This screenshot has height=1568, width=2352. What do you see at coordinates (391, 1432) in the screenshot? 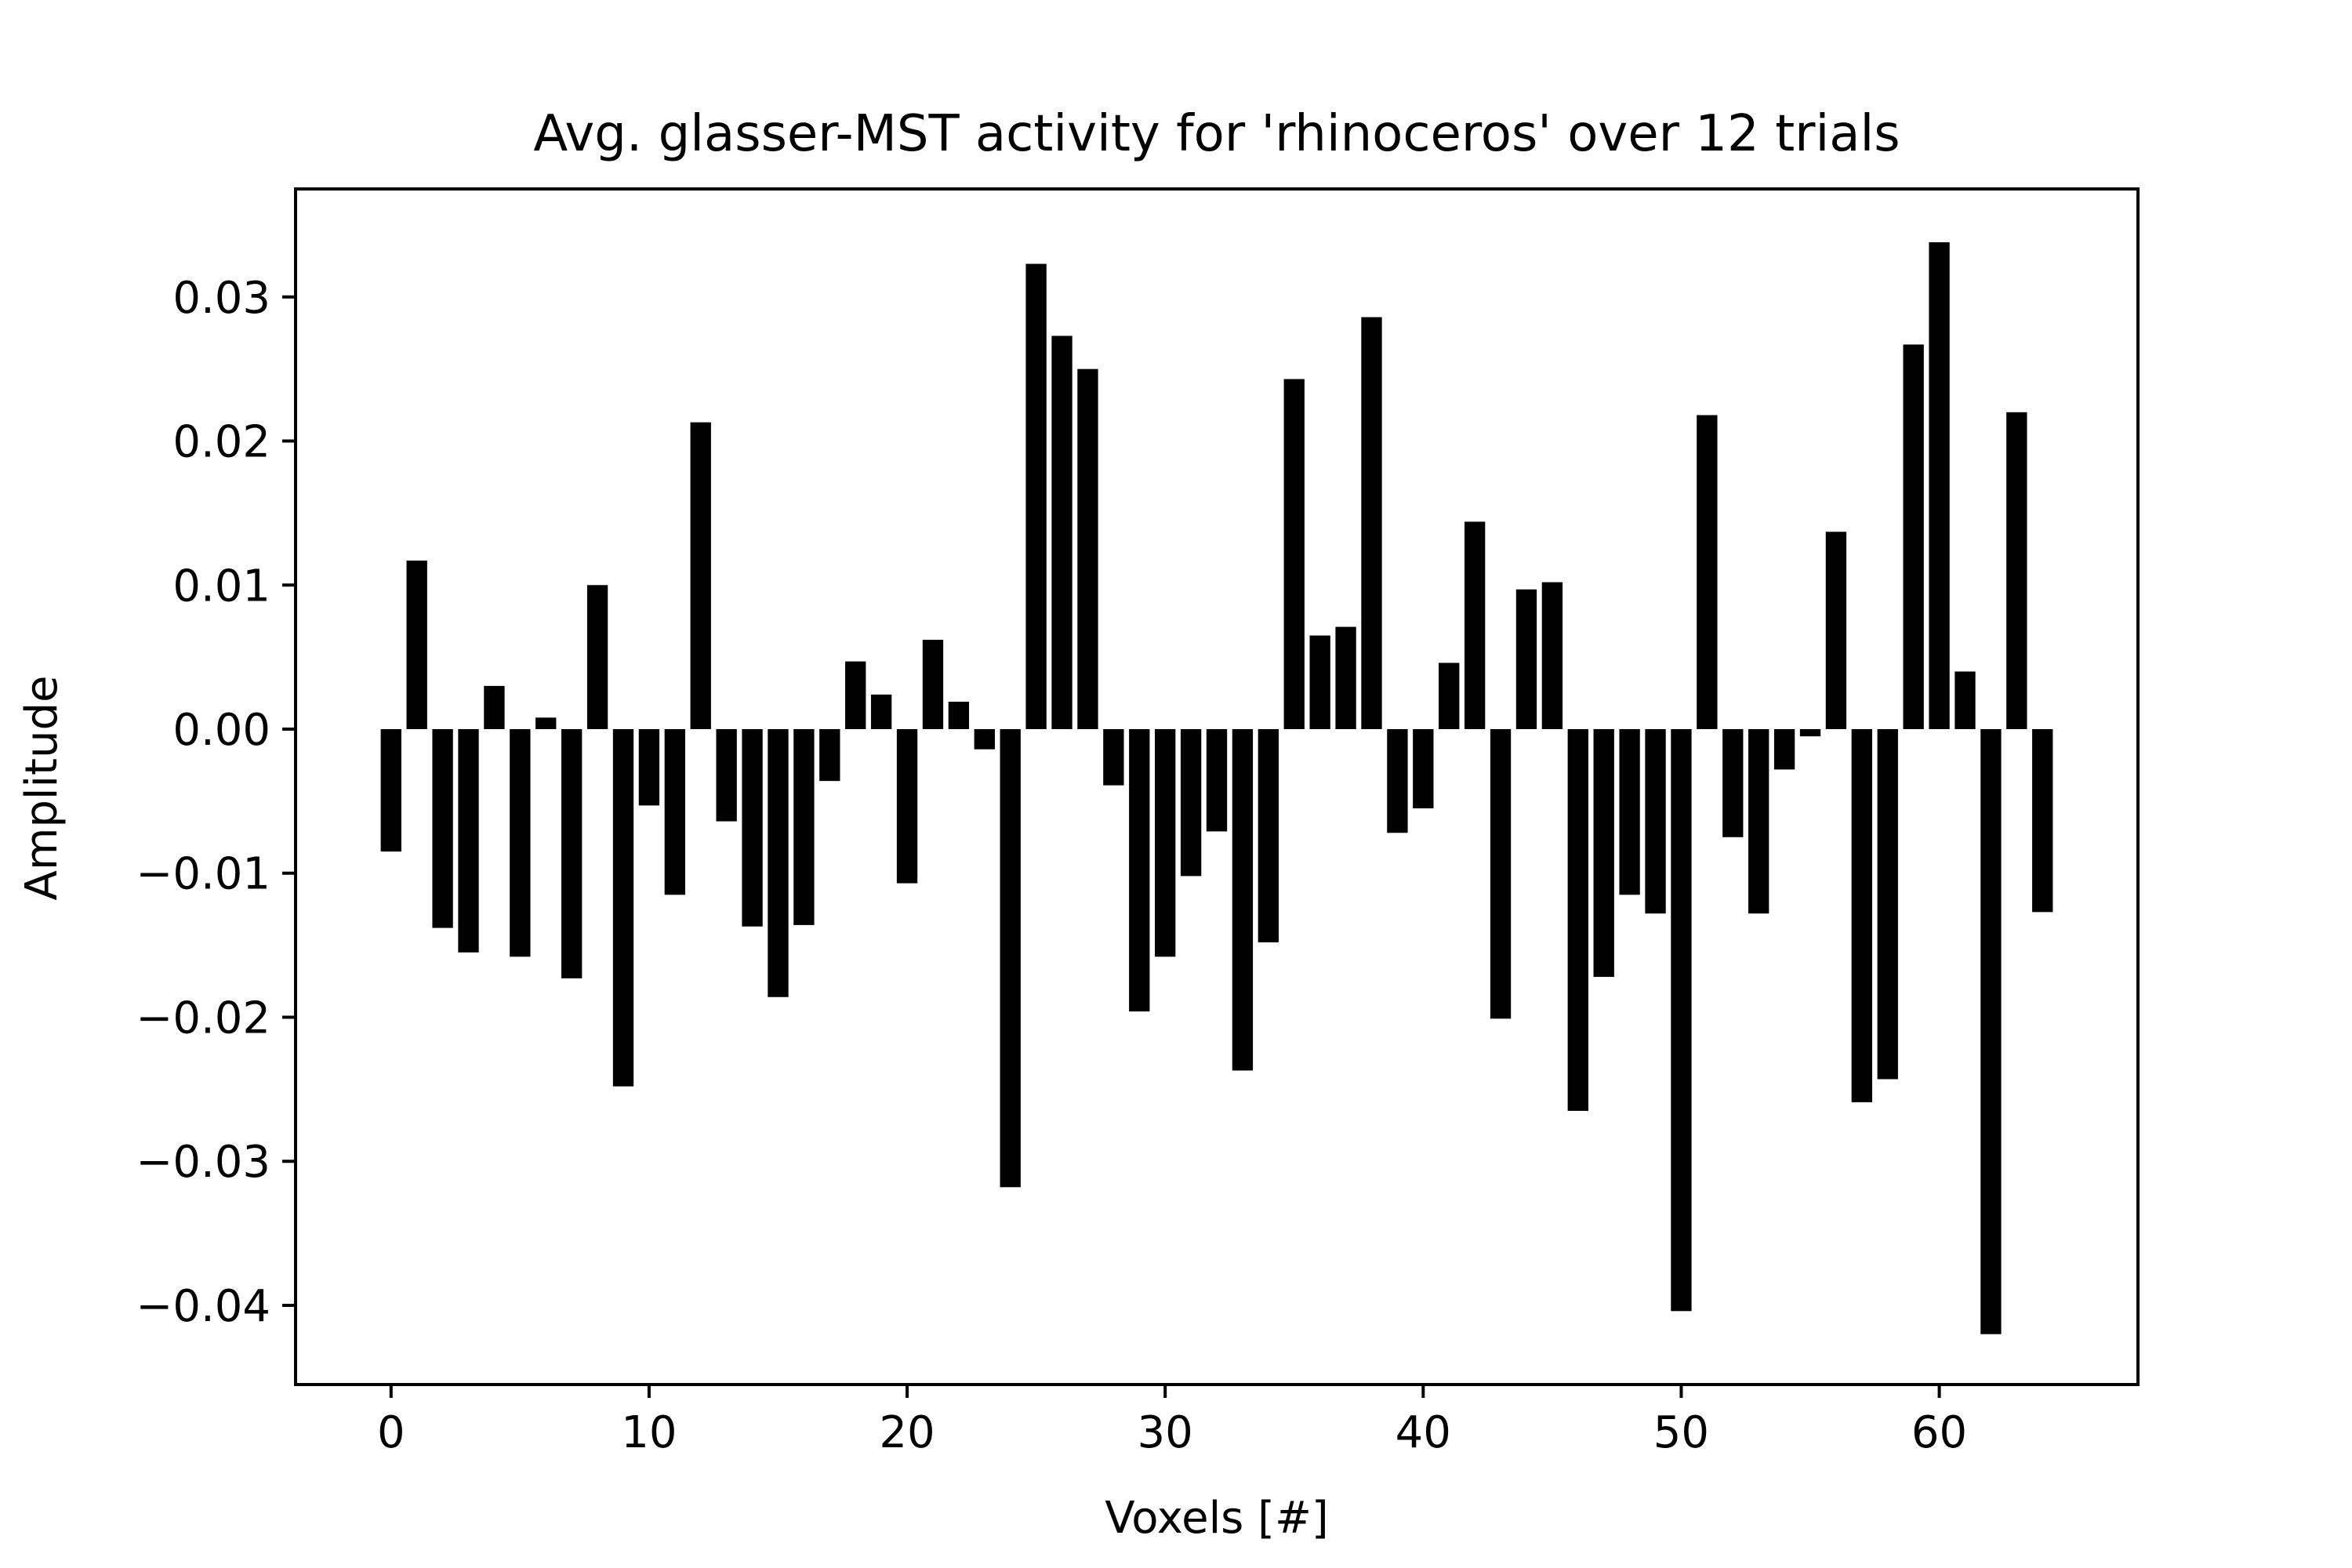
I see `x-tick-label: 0` at bounding box center [391, 1432].